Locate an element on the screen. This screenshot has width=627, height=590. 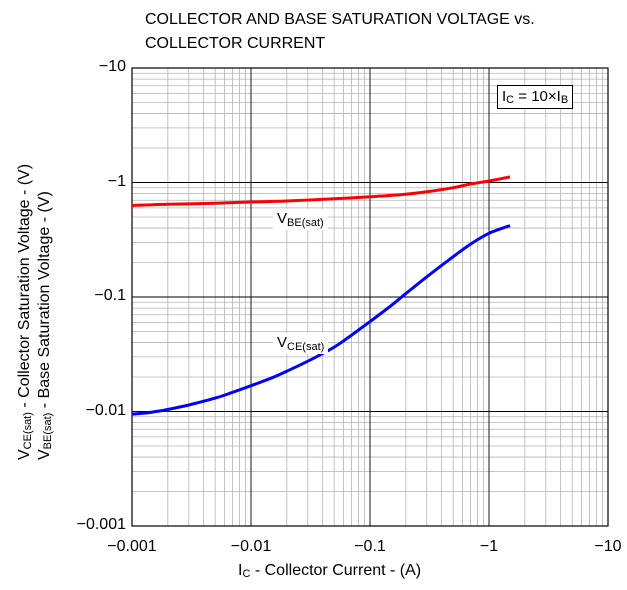
x-tick-label: −10 is located at coordinates (608, 546).